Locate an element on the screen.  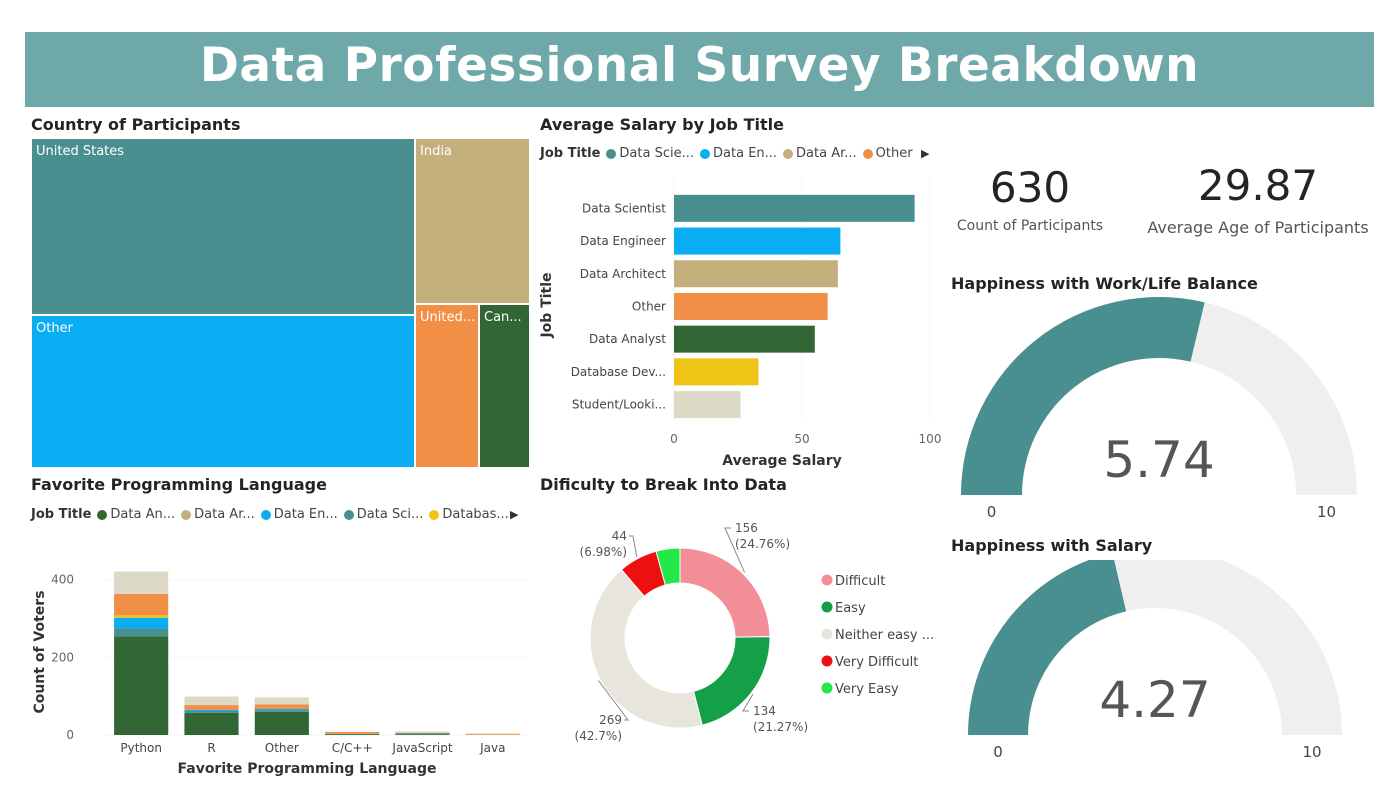
x-tick-label: 0 is located at coordinates (674, 439).